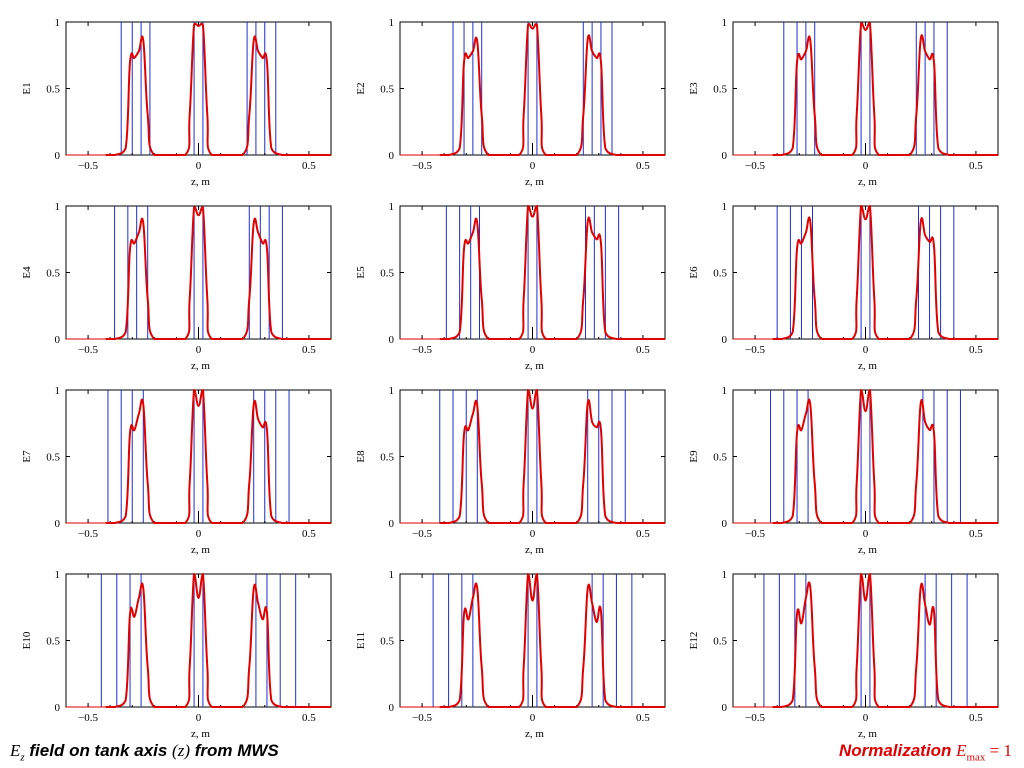  I want to click on chart-panel-12: −0.5 0 0.5 0 0.5 1 z, m E12, so click(843, 654).